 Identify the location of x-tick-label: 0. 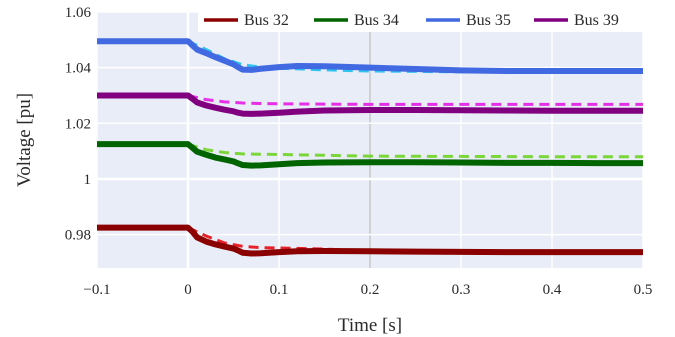
(188, 290).